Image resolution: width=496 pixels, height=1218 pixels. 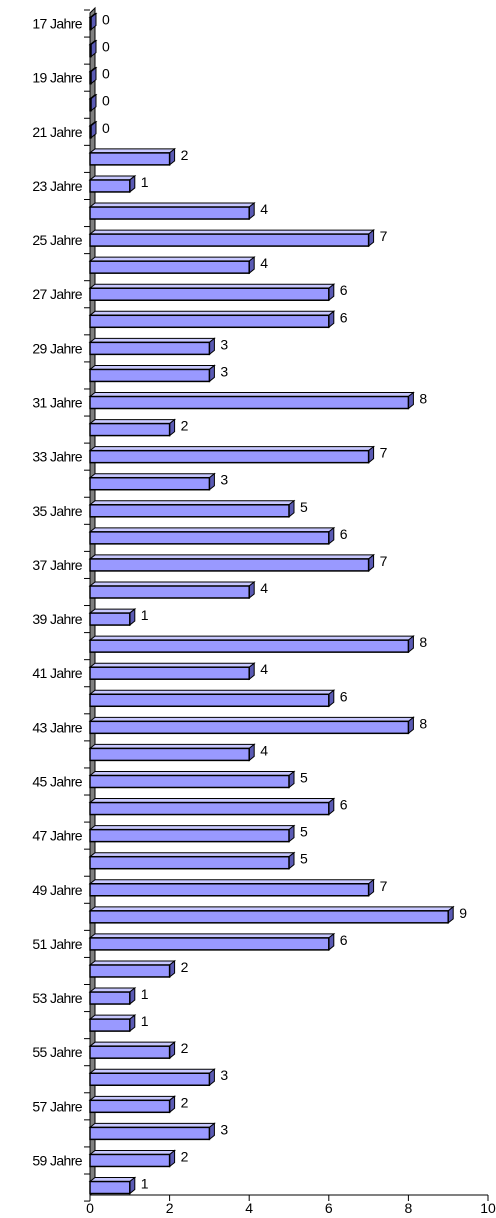 What do you see at coordinates (57, 240) in the screenshot?
I see `category-label: 25 Jahre` at bounding box center [57, 240].